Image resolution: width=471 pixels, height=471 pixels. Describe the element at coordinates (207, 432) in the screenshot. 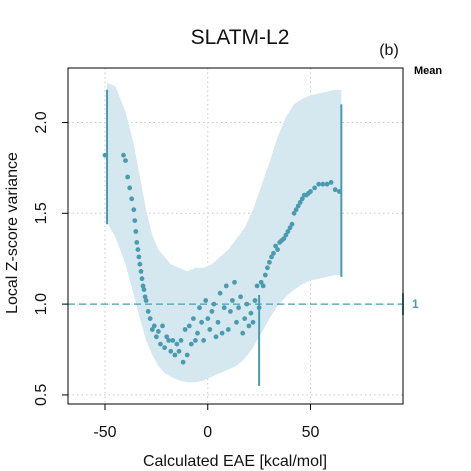

I see `x-tick-label: 0` at that location.